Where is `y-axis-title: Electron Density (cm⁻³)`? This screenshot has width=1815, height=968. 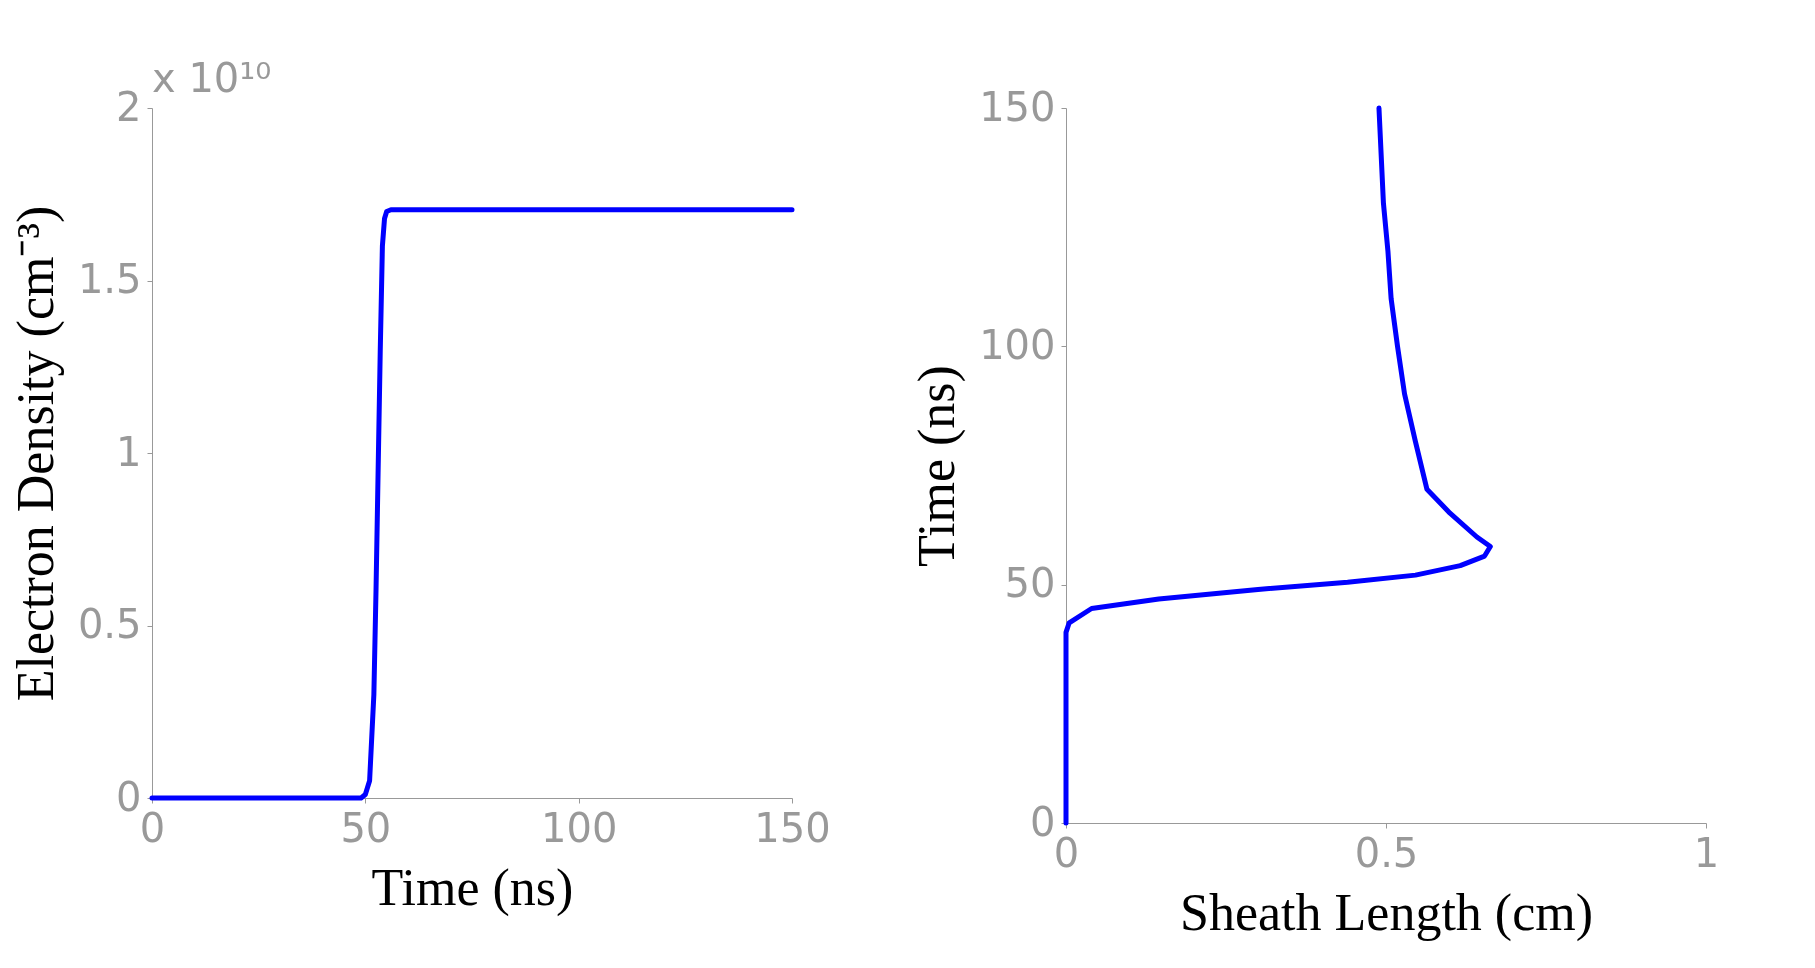
y-axis-title: Electron Density (cm⁻³) is located at coordinates (35, 453).